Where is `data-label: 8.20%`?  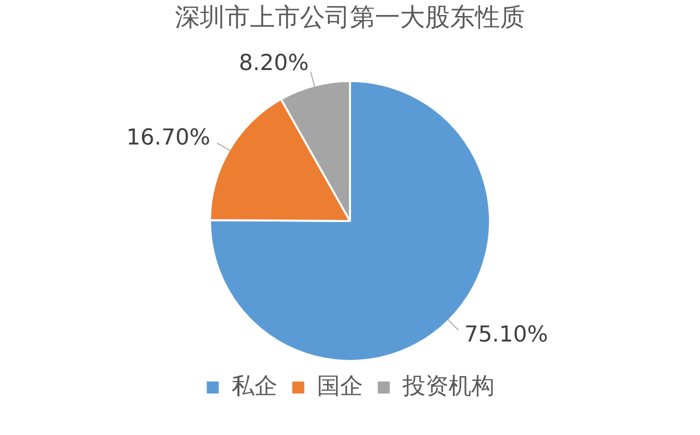
data-label: 8.20% is located at coordinates (273, 63).